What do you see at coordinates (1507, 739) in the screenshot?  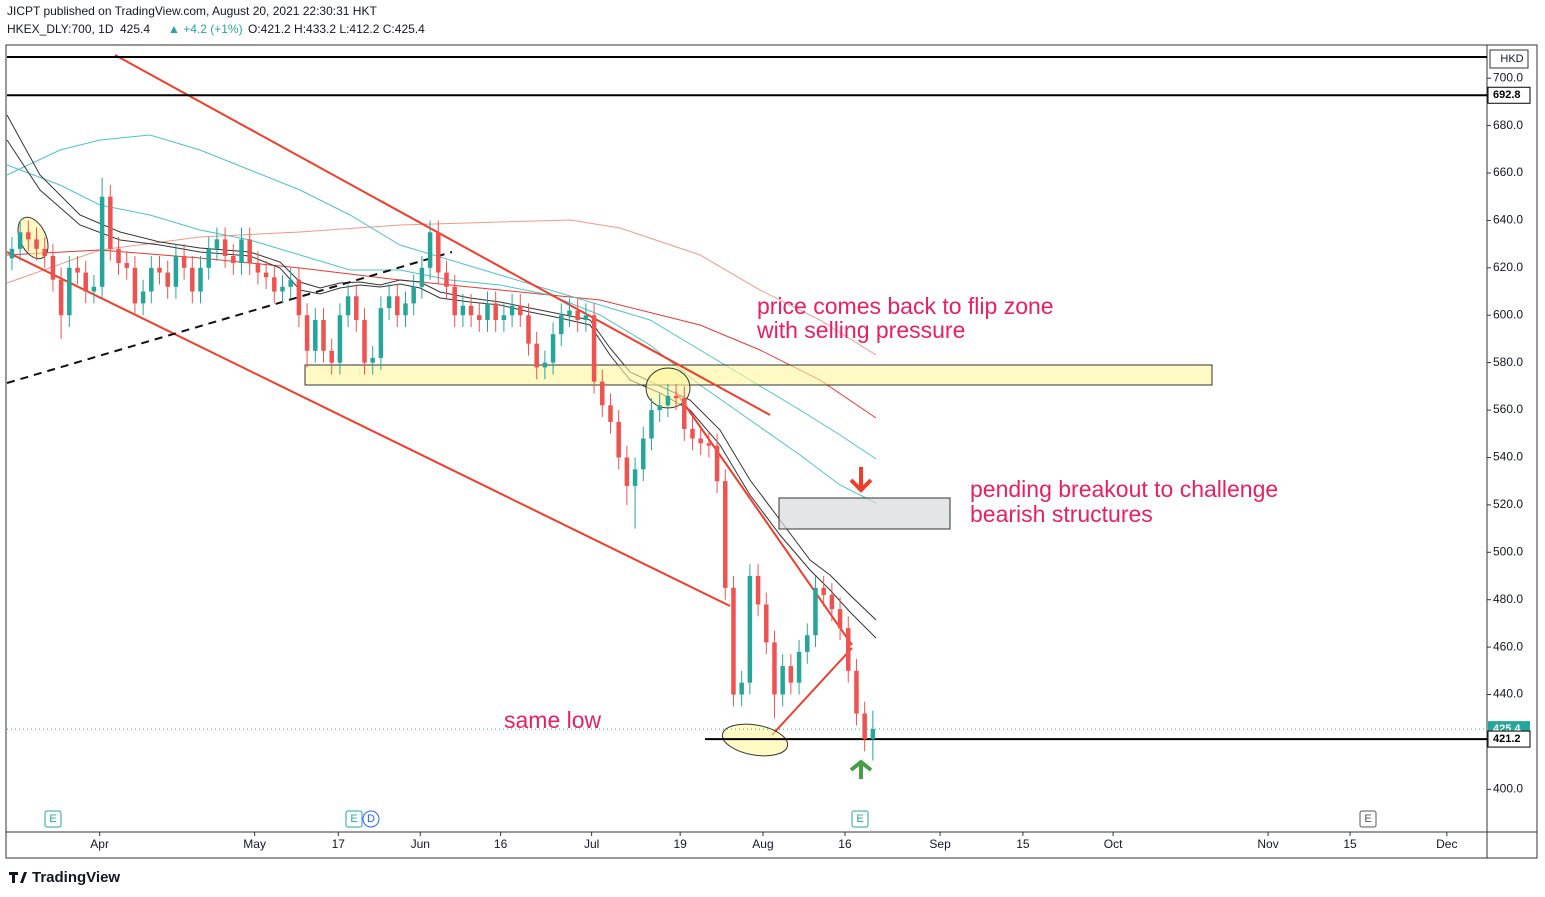 I see `price-label: 421.2` at bounding box center [1507, 739].